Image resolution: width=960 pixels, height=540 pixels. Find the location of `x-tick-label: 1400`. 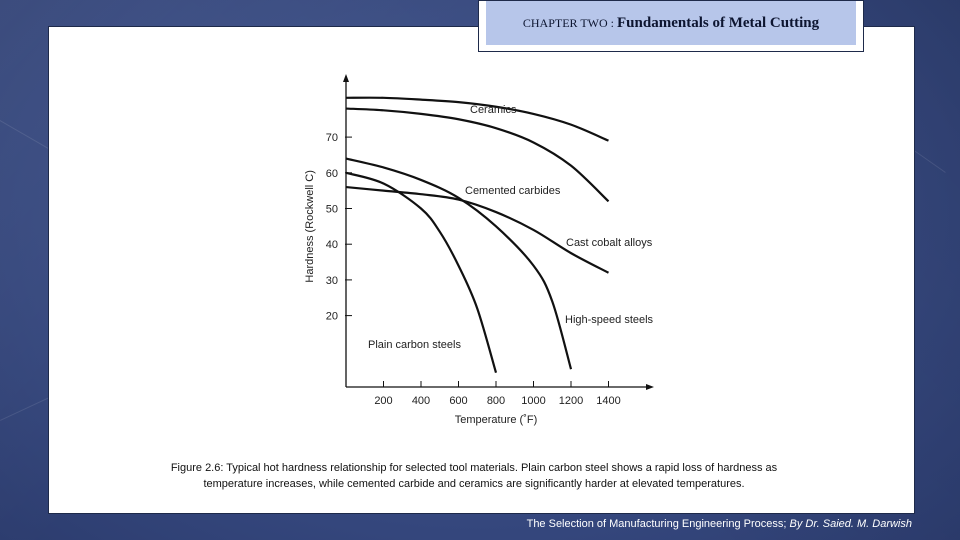

x-tick-label: 1400 is located at coordinates (608, 401).